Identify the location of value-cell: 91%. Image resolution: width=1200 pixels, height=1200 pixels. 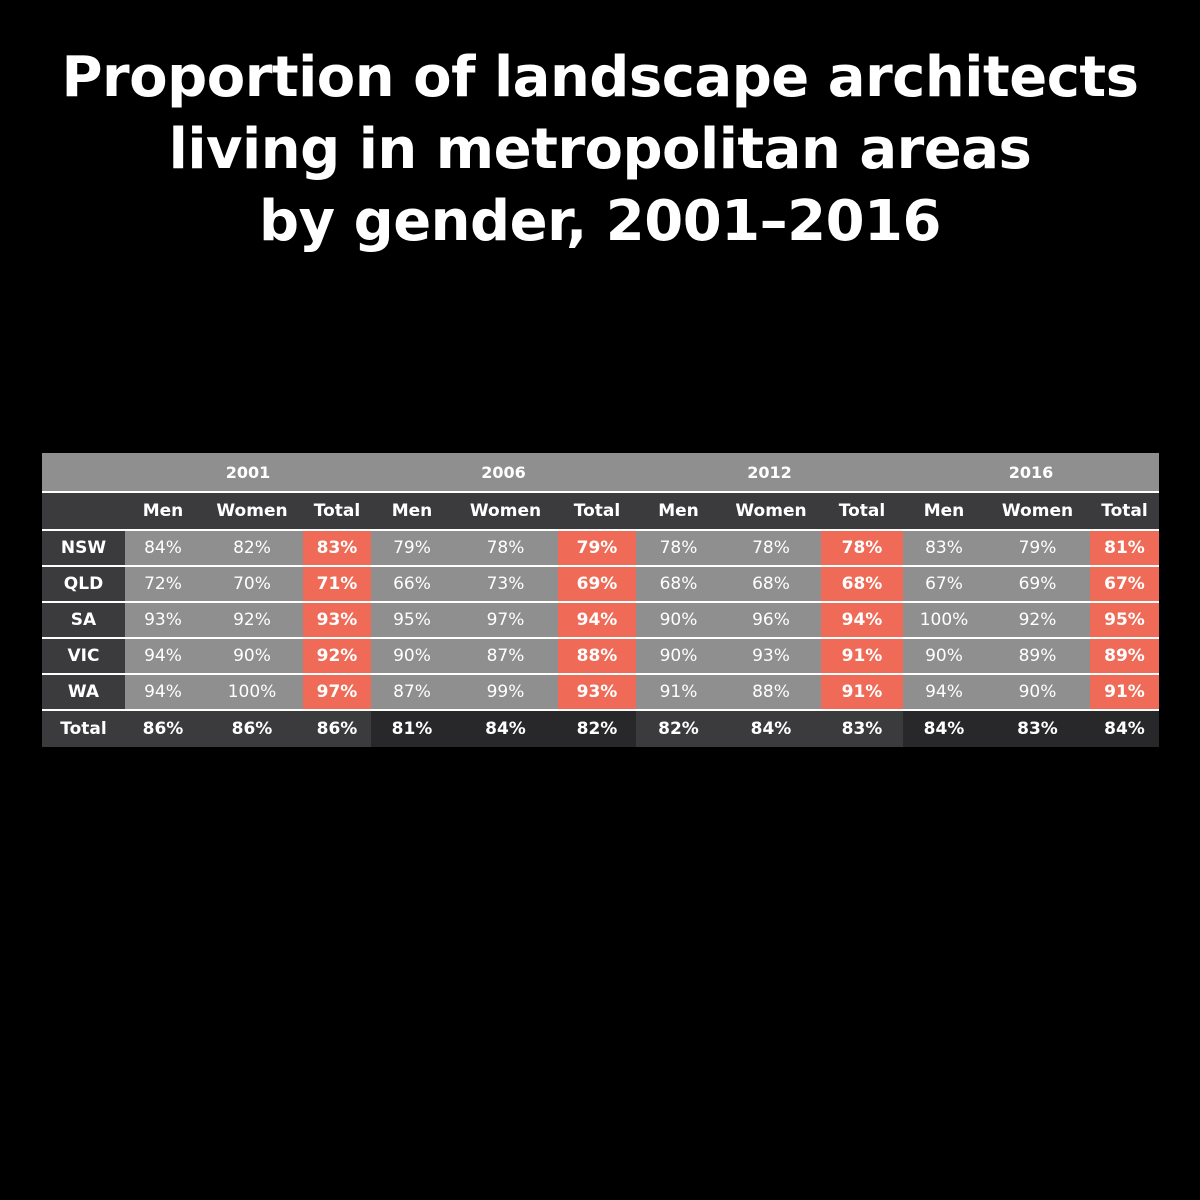
(678, 692).